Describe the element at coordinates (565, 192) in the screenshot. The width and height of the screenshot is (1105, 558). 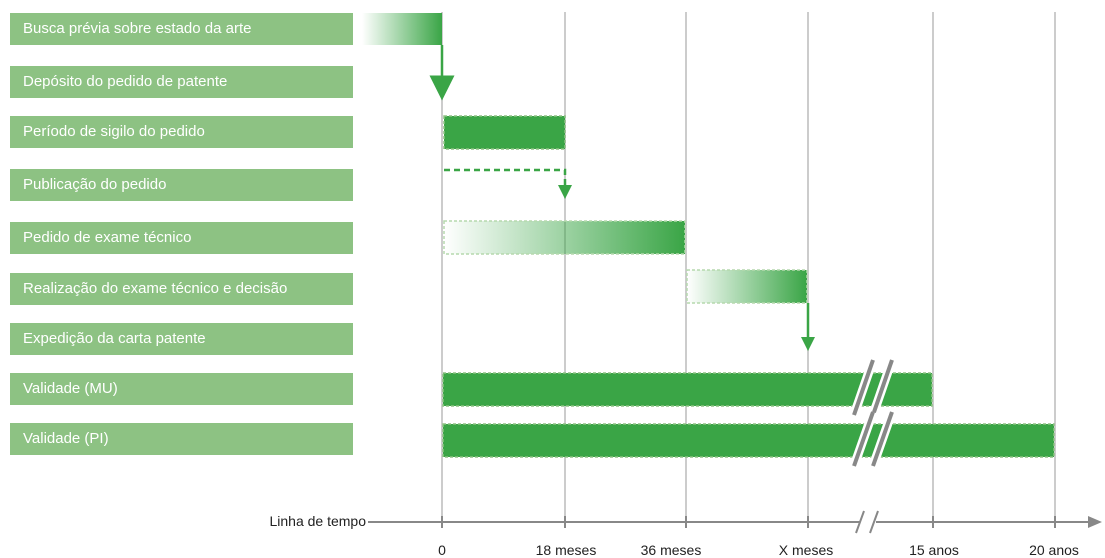
I see `arrowhead-publicacao` at that location.